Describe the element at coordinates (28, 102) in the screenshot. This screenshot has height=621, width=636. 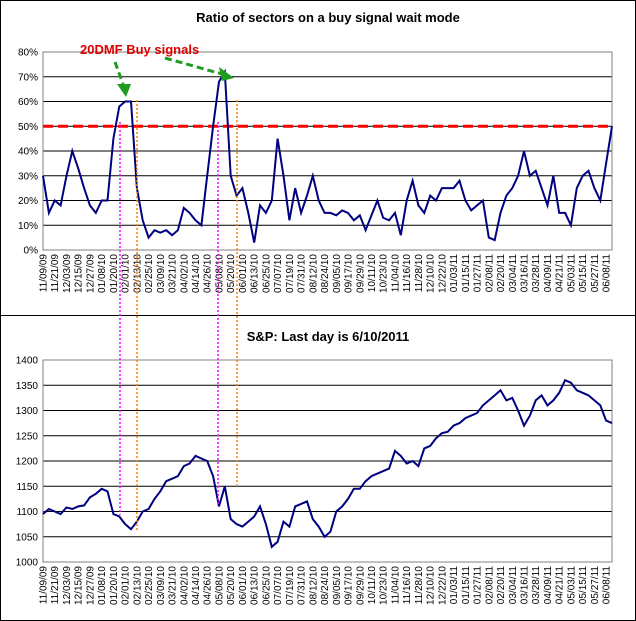
I see `y-tick-label: 60%` at that location.